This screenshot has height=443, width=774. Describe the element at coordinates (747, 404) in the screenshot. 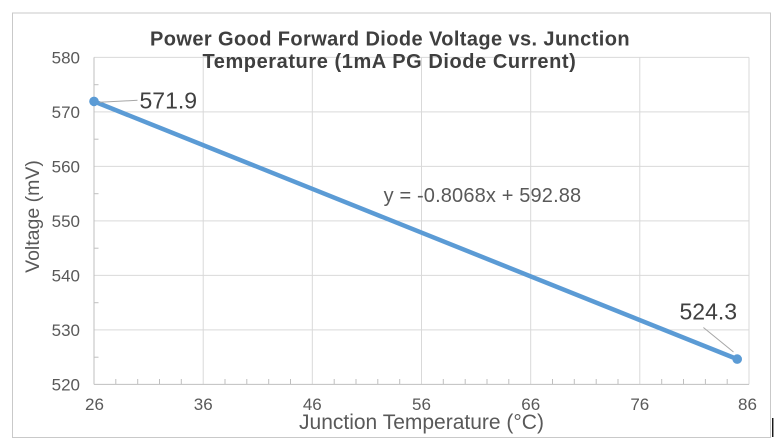

I see `svg-text: 86` at that location.